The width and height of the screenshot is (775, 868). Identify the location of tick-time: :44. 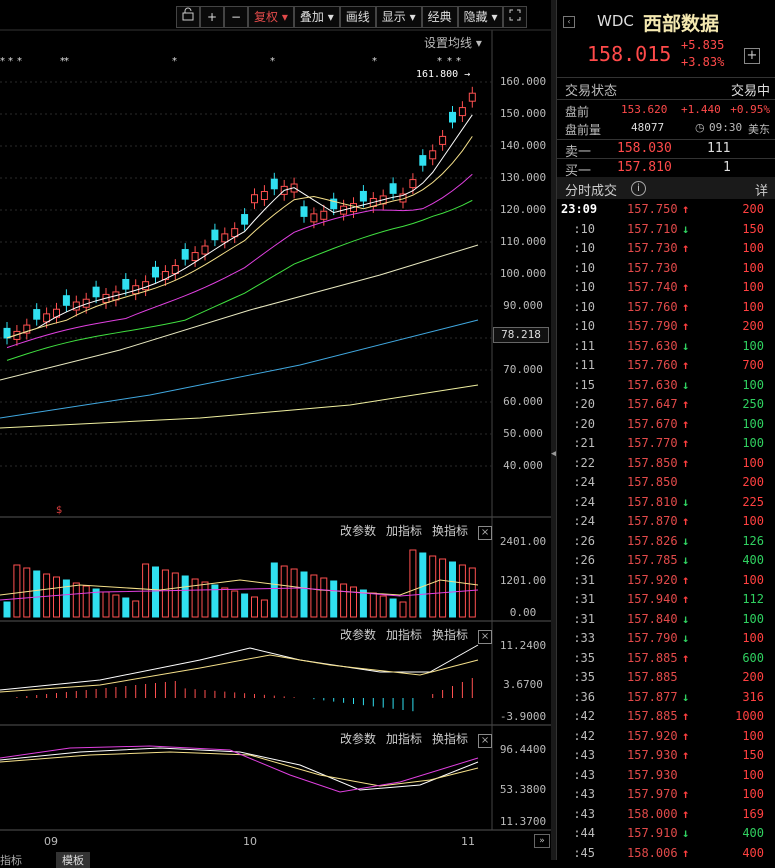
(584, 833).